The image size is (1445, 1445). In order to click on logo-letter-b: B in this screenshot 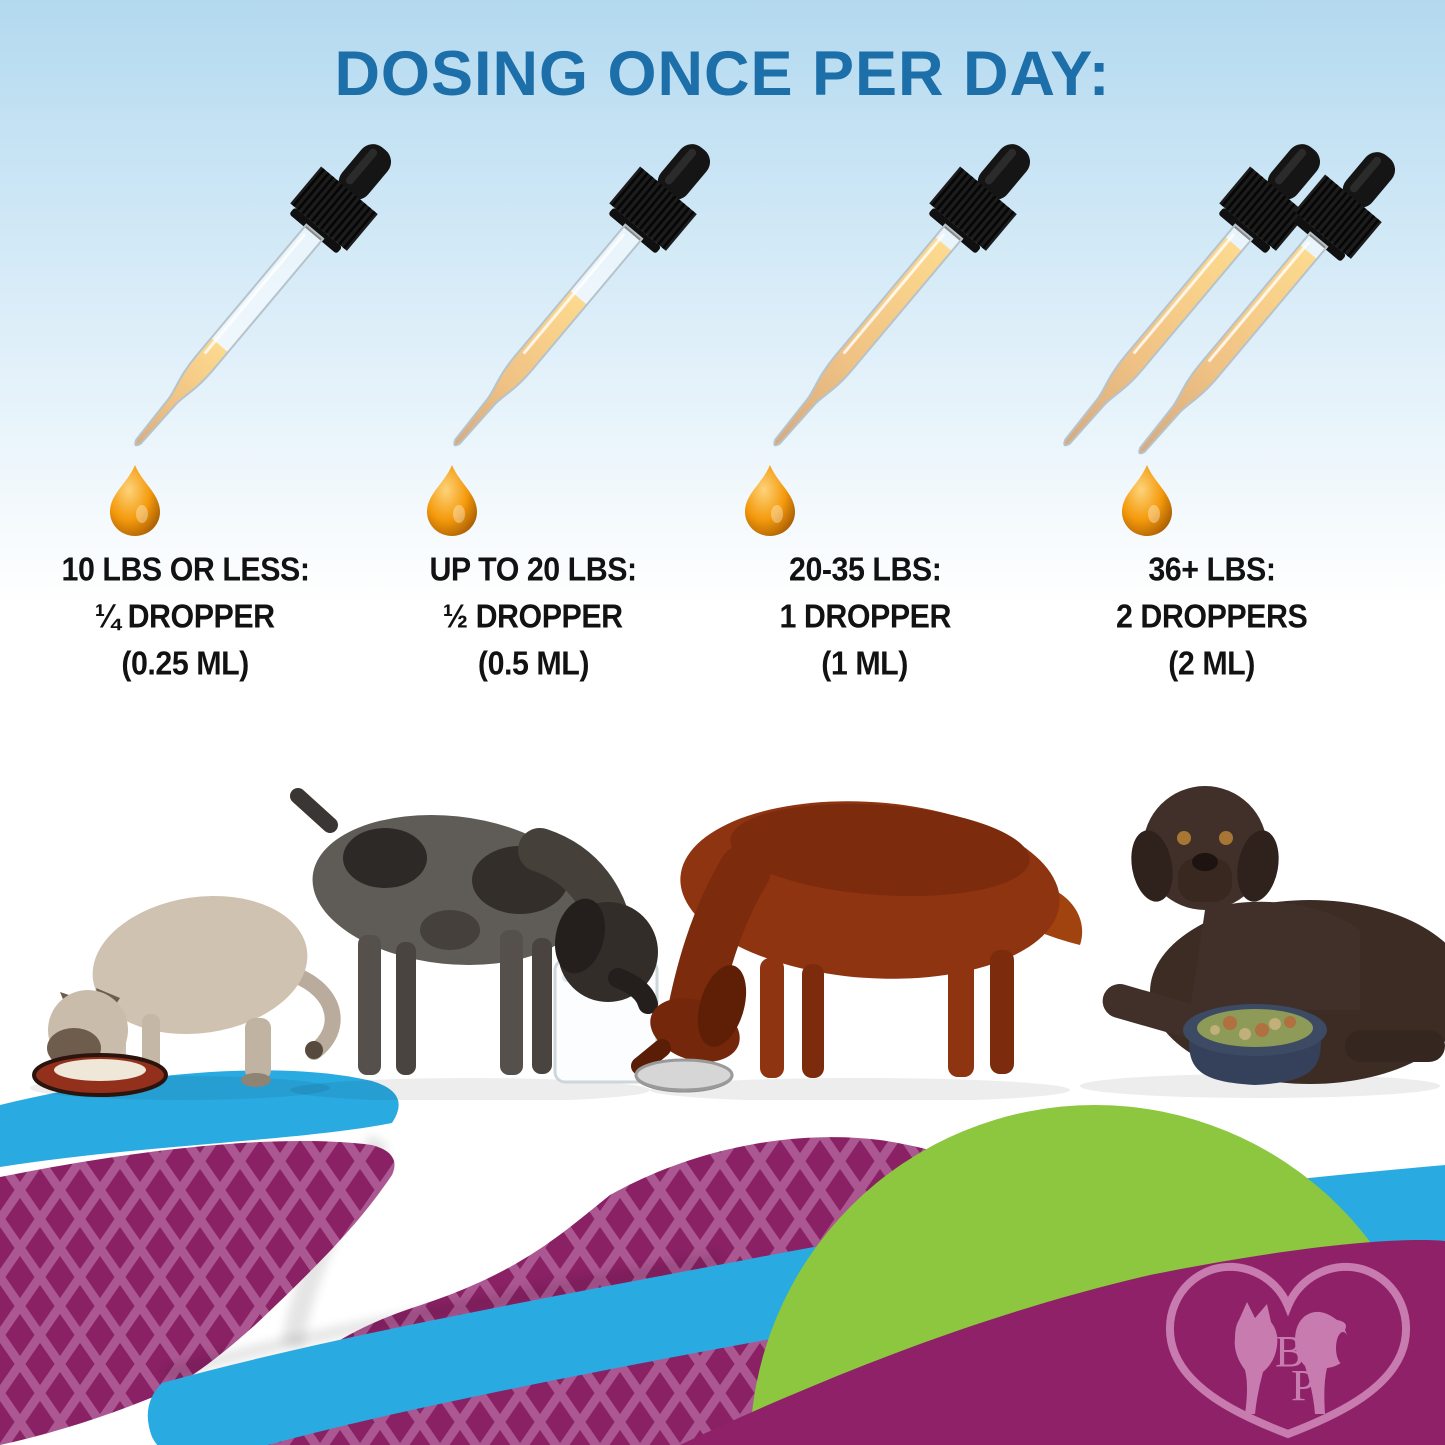, I will do `click(1289, 1351)`.